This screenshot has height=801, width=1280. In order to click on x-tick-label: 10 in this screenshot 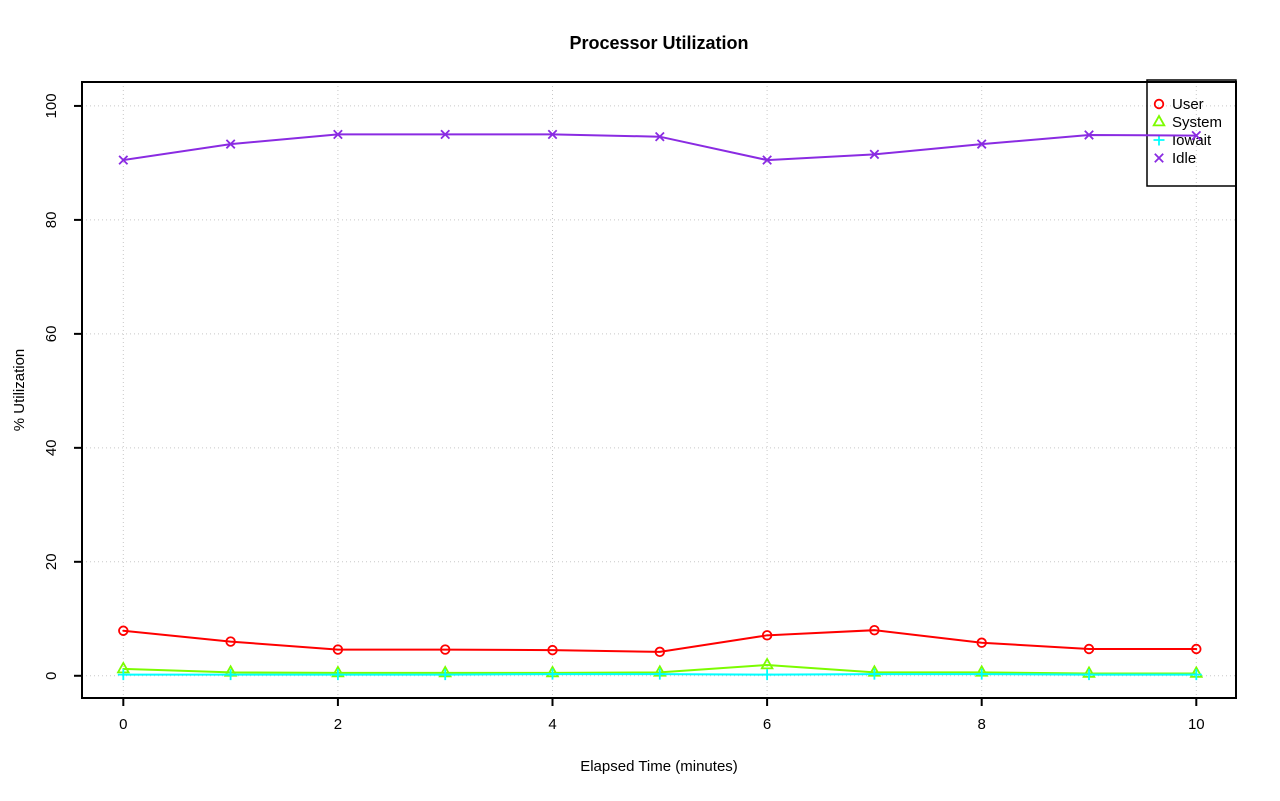, I will do `click(1196, 724)`.